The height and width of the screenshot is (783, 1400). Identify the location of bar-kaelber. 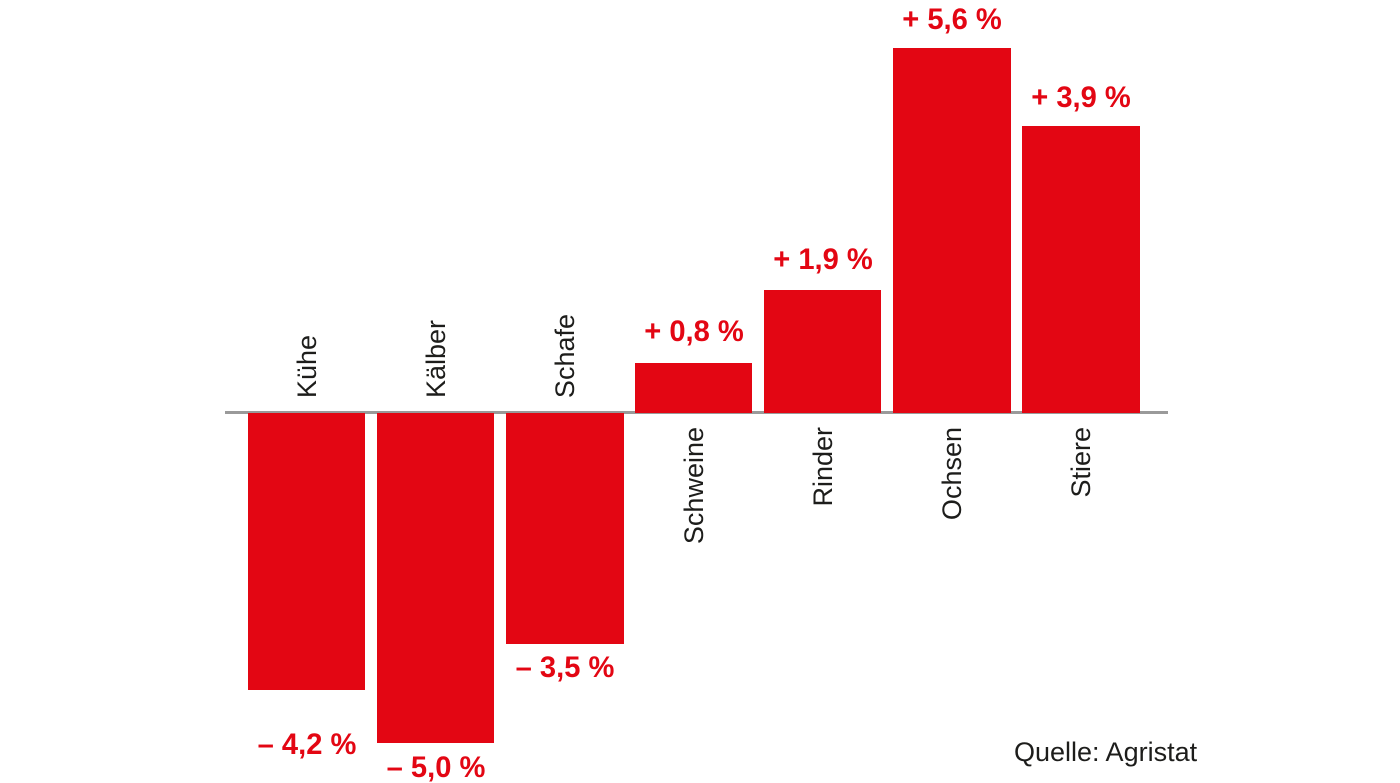
(435, 578).